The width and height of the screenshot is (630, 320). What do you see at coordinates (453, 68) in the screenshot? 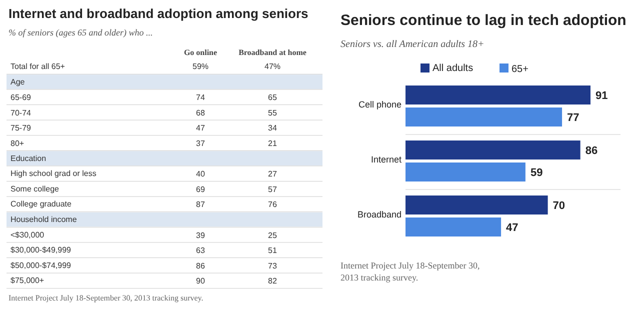
I see `legend-label: All adults` at bounding box center [453, 68].